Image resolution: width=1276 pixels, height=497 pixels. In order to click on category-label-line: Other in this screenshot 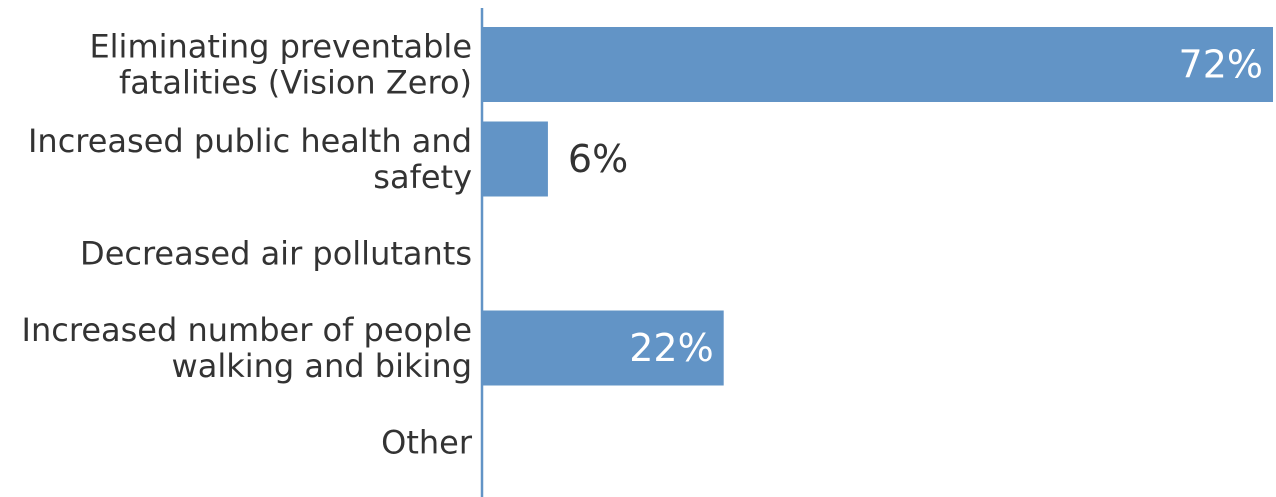, I will do `click(427, 443)`.